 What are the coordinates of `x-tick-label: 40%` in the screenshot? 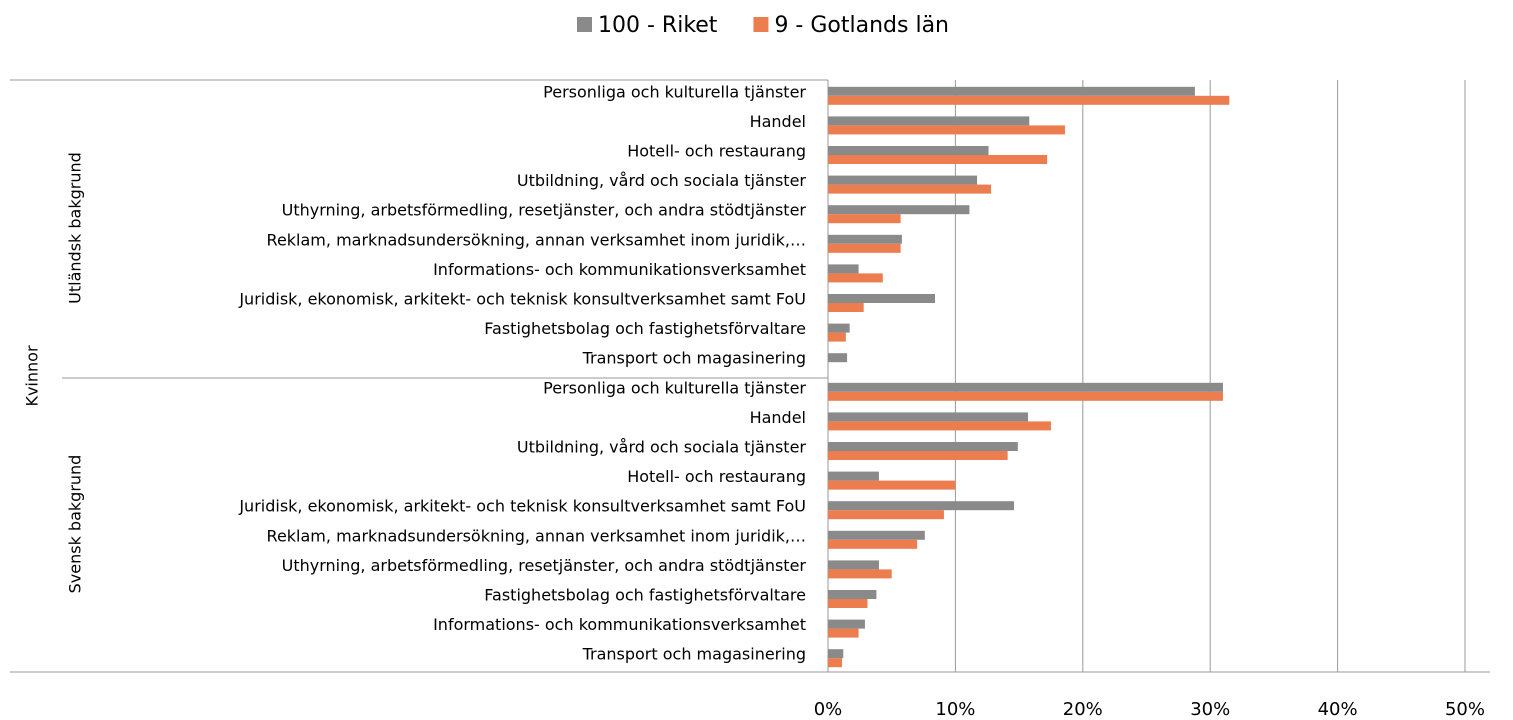 It's located at (1338, 709).